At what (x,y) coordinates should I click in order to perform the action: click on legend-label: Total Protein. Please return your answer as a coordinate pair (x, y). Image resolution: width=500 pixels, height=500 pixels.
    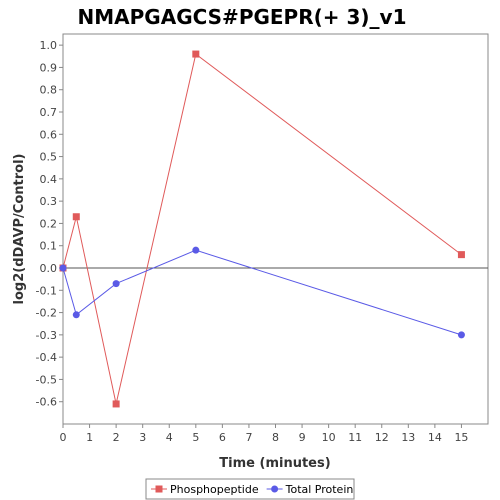
    Looking at the image, I should click on (319, 489).